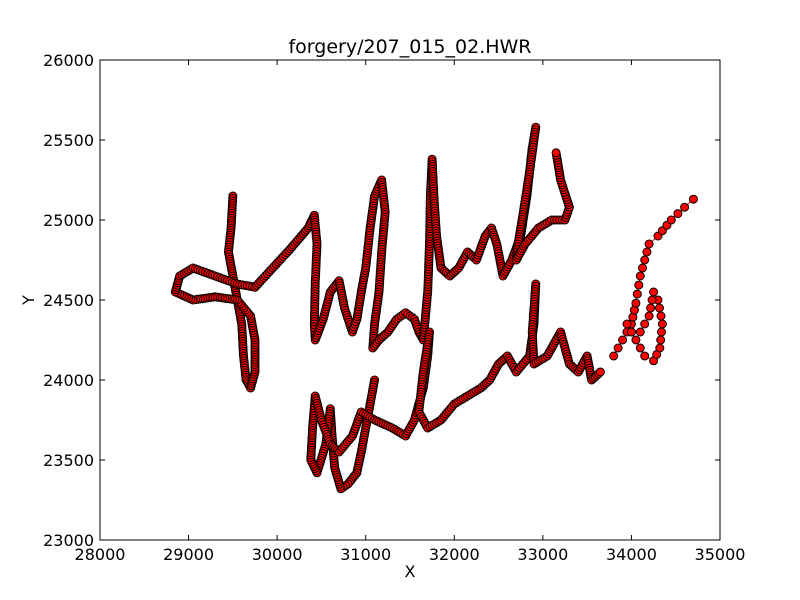  What do you see at coordinates (542, 554) in the screenshot?
I see `x-tick-label: 33000` at bounding box center [542, 554].